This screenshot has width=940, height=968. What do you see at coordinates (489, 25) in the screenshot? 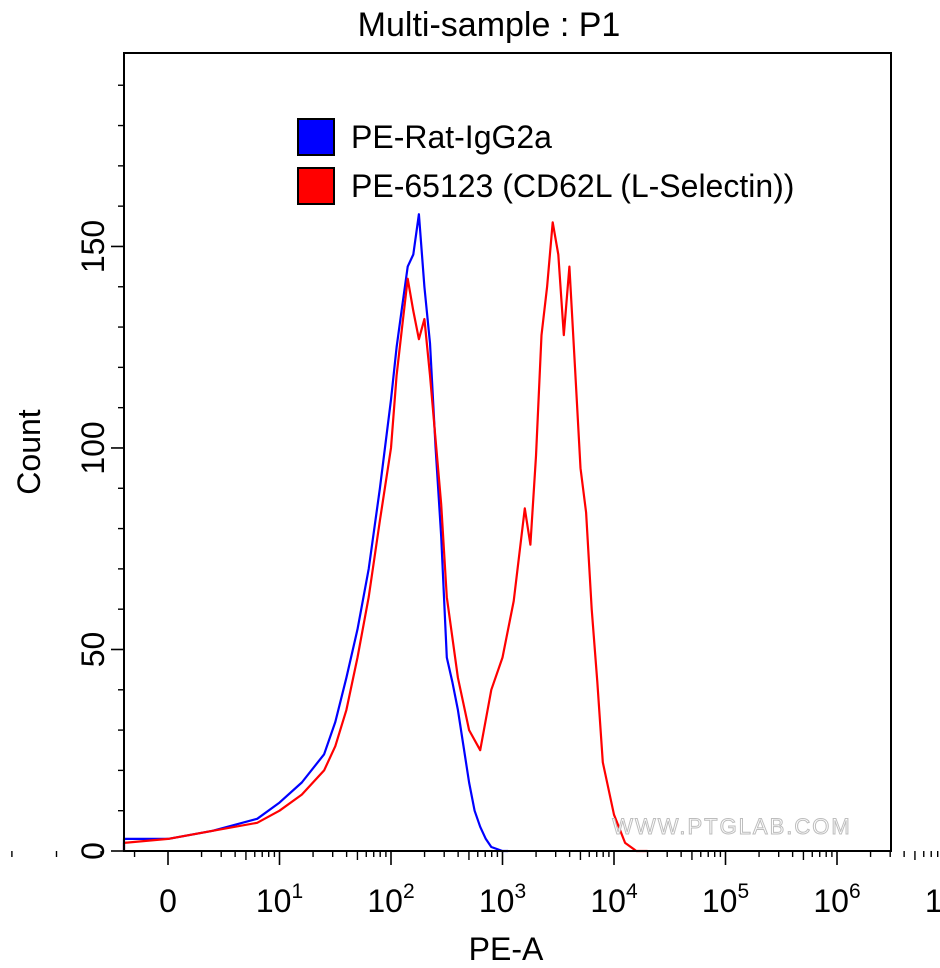
I see `chart-title: Multi-sample : P1` at bounding box center [489, 25].